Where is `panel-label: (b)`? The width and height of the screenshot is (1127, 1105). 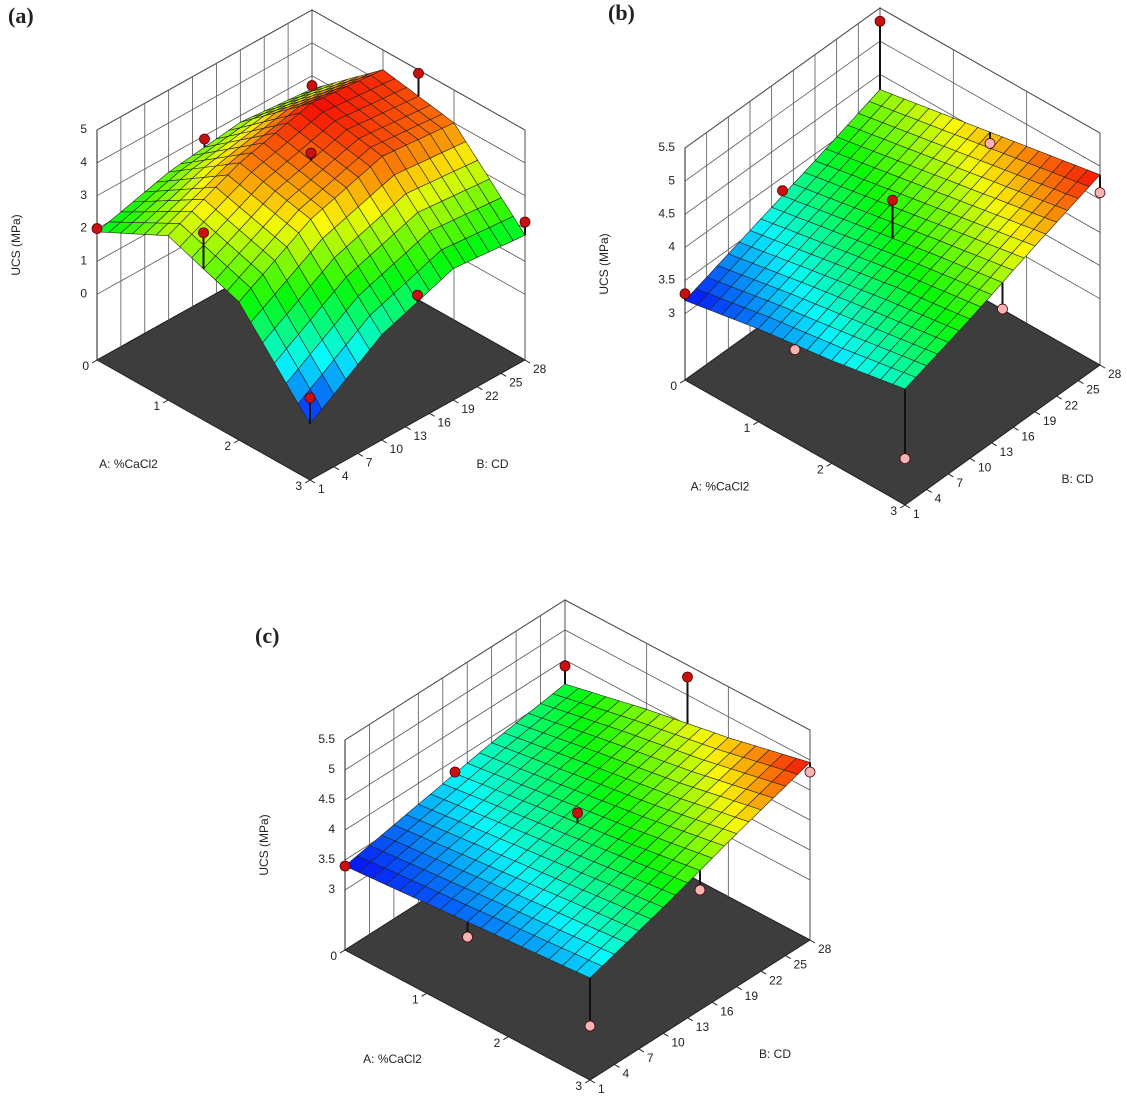 panel-label: (b) is located at coordinates (621, 12).